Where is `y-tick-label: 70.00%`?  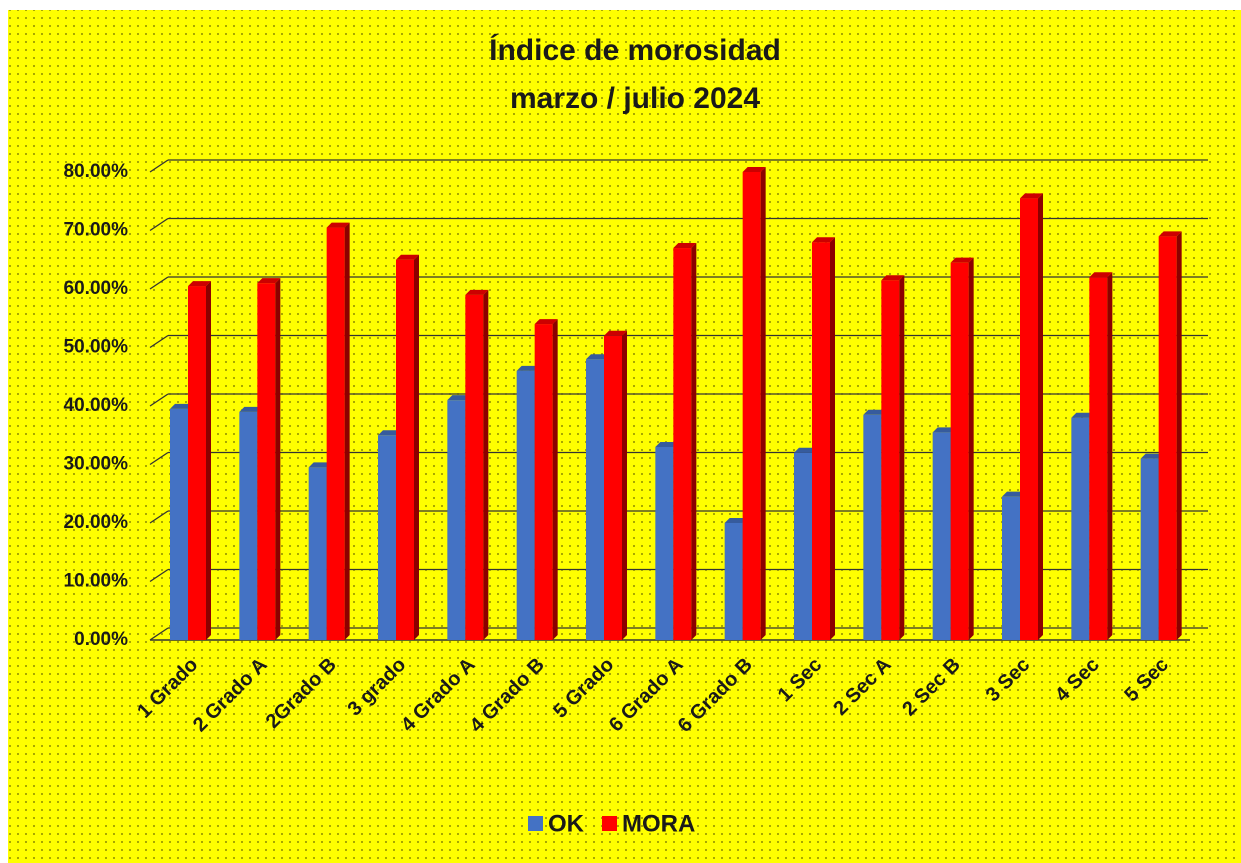
y-tick-label: 70.00% is located at coordinates (96, 230).